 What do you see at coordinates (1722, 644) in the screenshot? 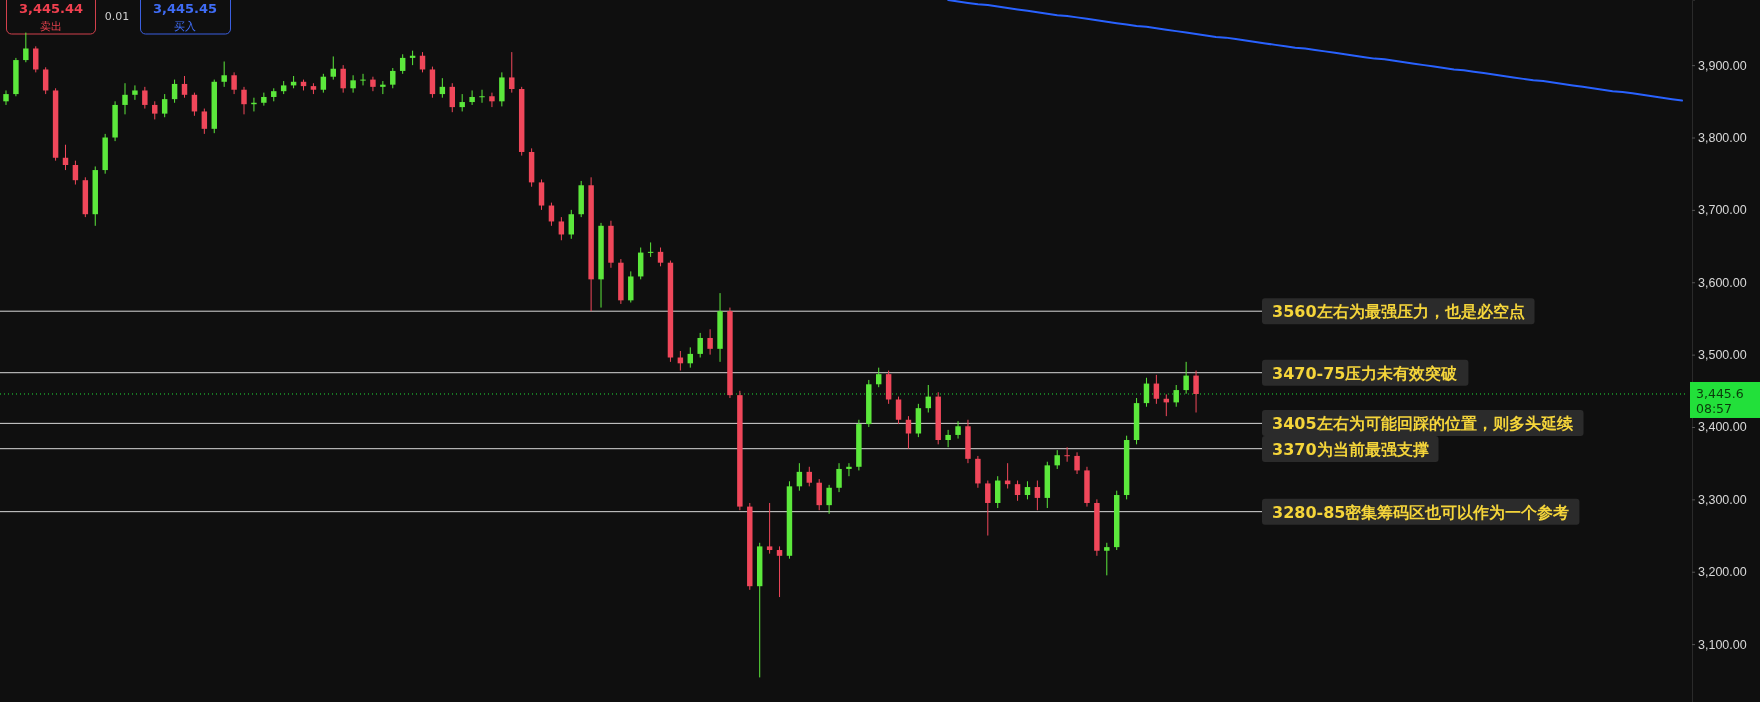
I see `y-tick-label: 3,100.00` at bounding box center [1722, 644].